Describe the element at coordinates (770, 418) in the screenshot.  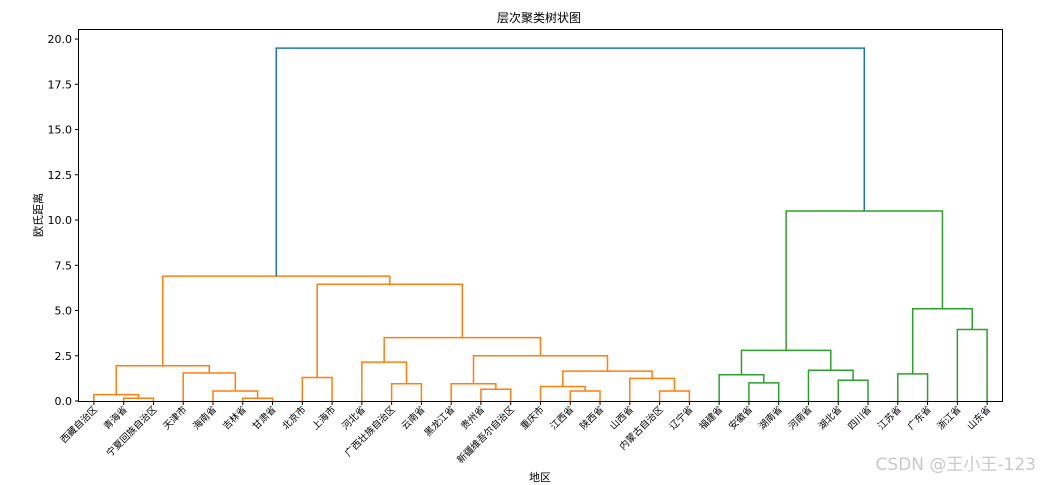
I see `leaf-label: 湖南省` at that location.